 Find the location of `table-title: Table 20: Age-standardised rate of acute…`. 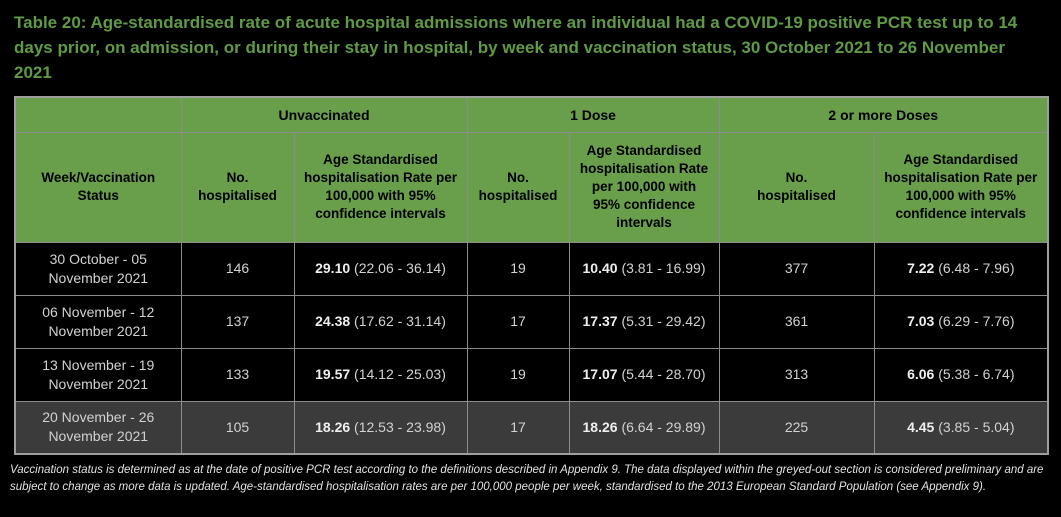

table-title: Table 20: Age-standardised rate of acute… is located at coordinates (516, 47).